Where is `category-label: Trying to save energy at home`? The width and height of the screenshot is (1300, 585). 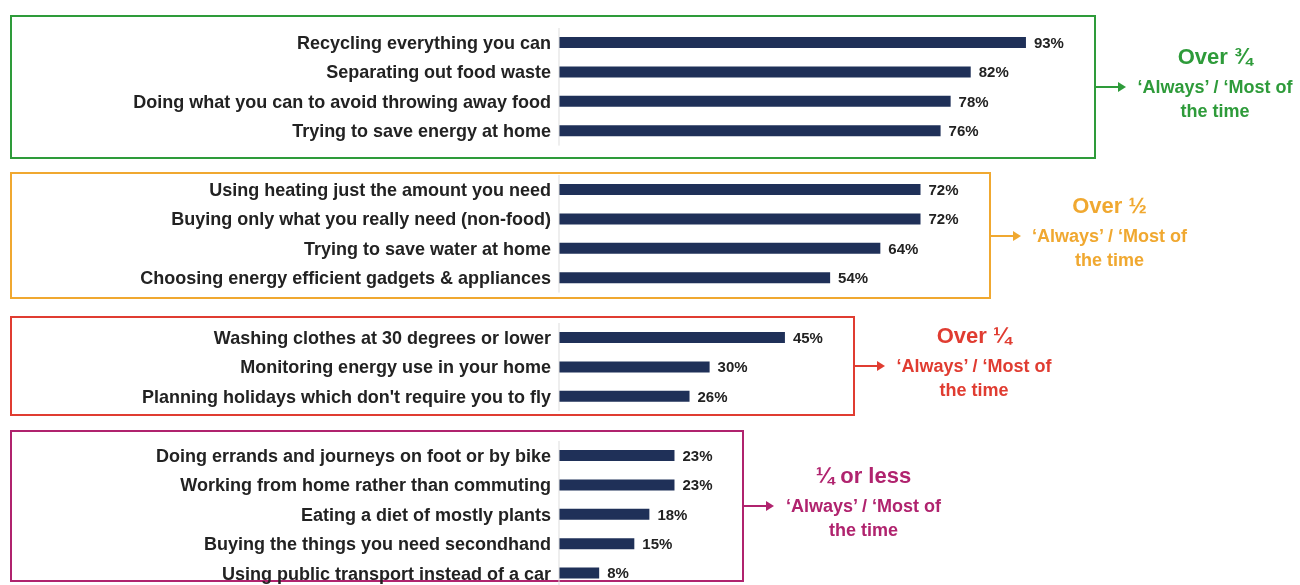 category-label: Trying to save energy at home is located at coordinates (421, 131).